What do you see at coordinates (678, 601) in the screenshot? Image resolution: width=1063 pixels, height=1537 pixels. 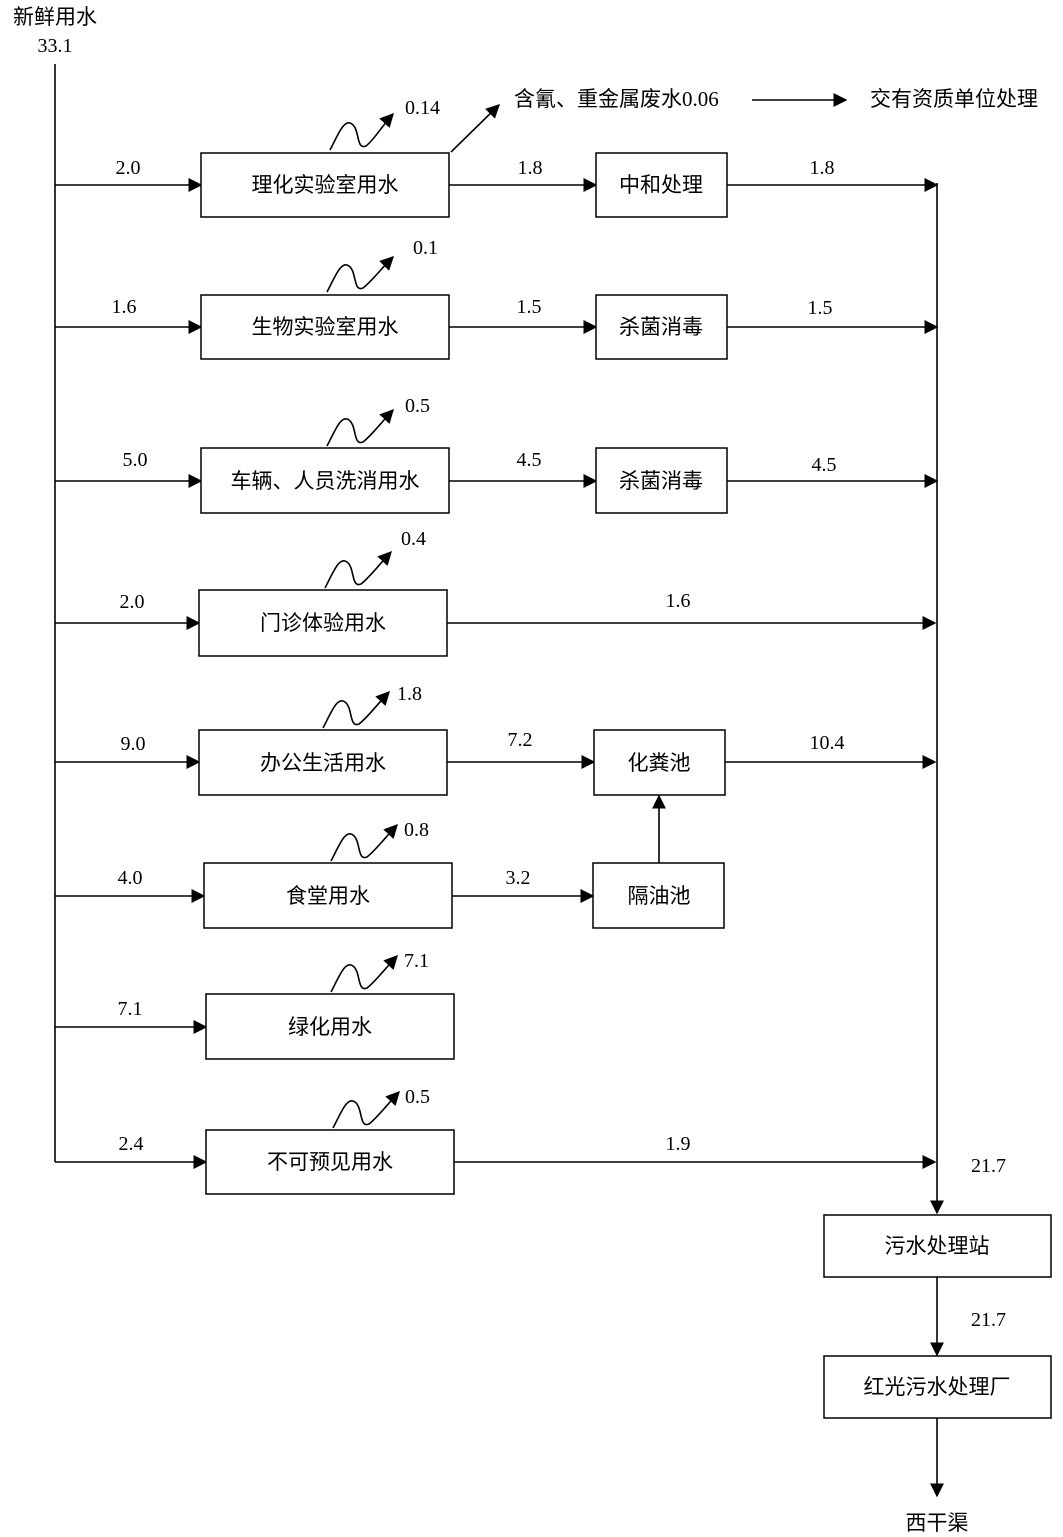 I see `output-value-clinic: 1.6` at bounding box center [678, 601].